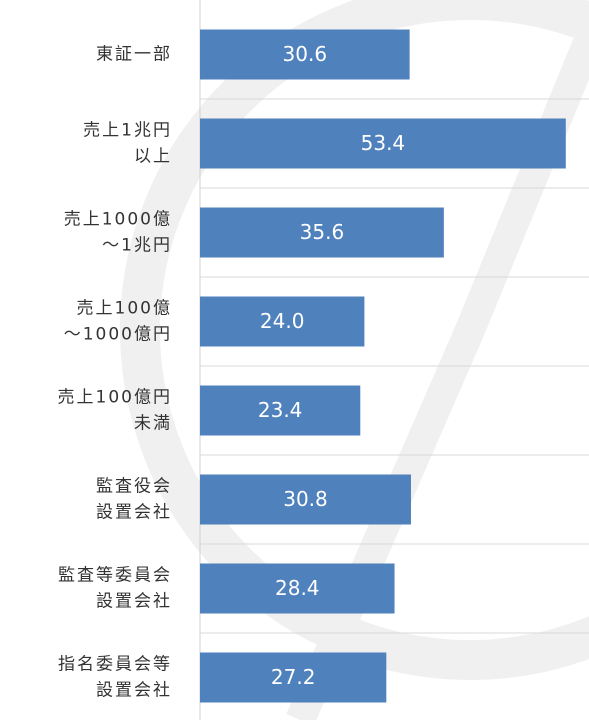 This screenshot has width=589, height=720. I want to click on value-label: 24.0, so click(282, 321).